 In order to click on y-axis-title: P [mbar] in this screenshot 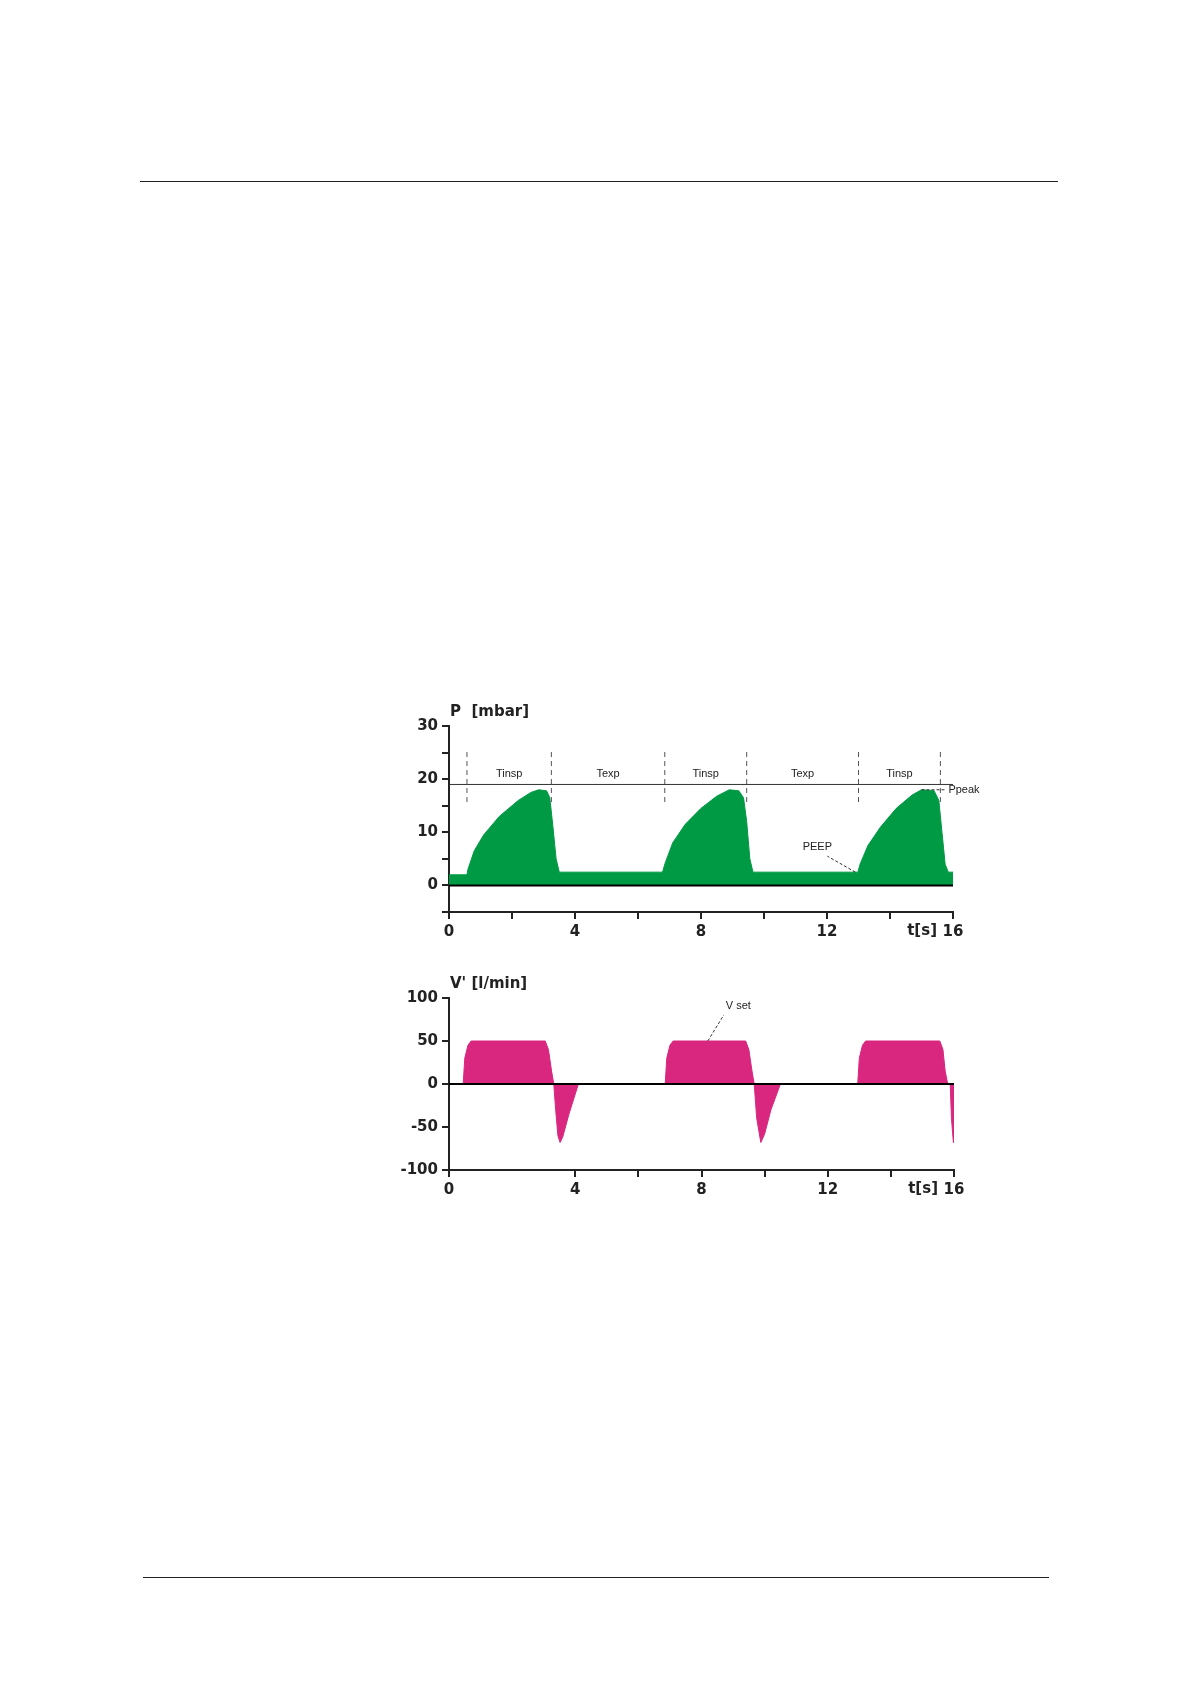, I will do `click(490, 711)`.